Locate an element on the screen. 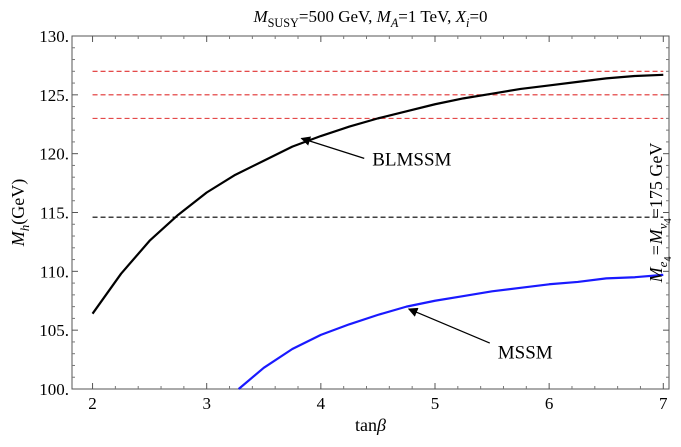  chart-title-part: =1 TeV, is located at coordinates (426, 16).